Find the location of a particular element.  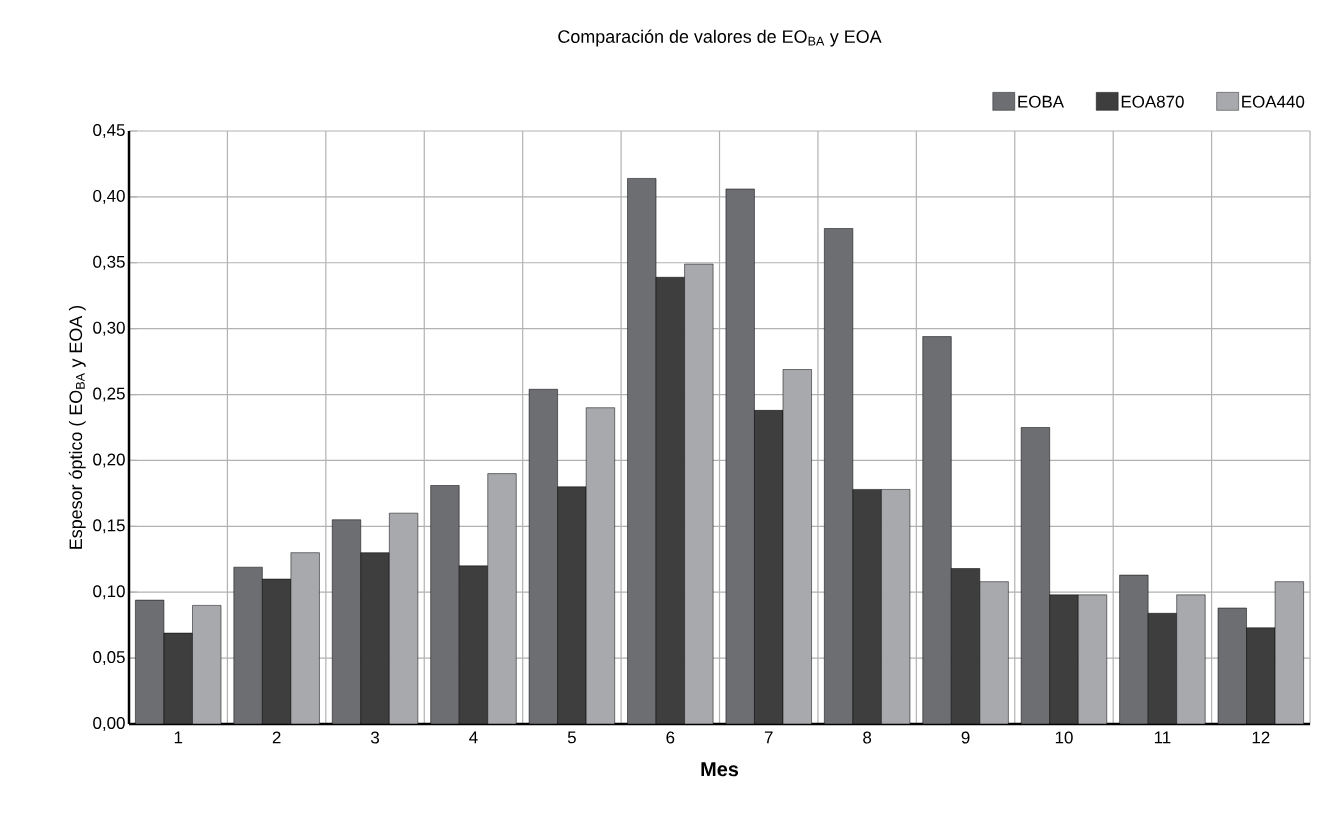

y-tick-label: 0,45 is located at coordinates (109, 130).